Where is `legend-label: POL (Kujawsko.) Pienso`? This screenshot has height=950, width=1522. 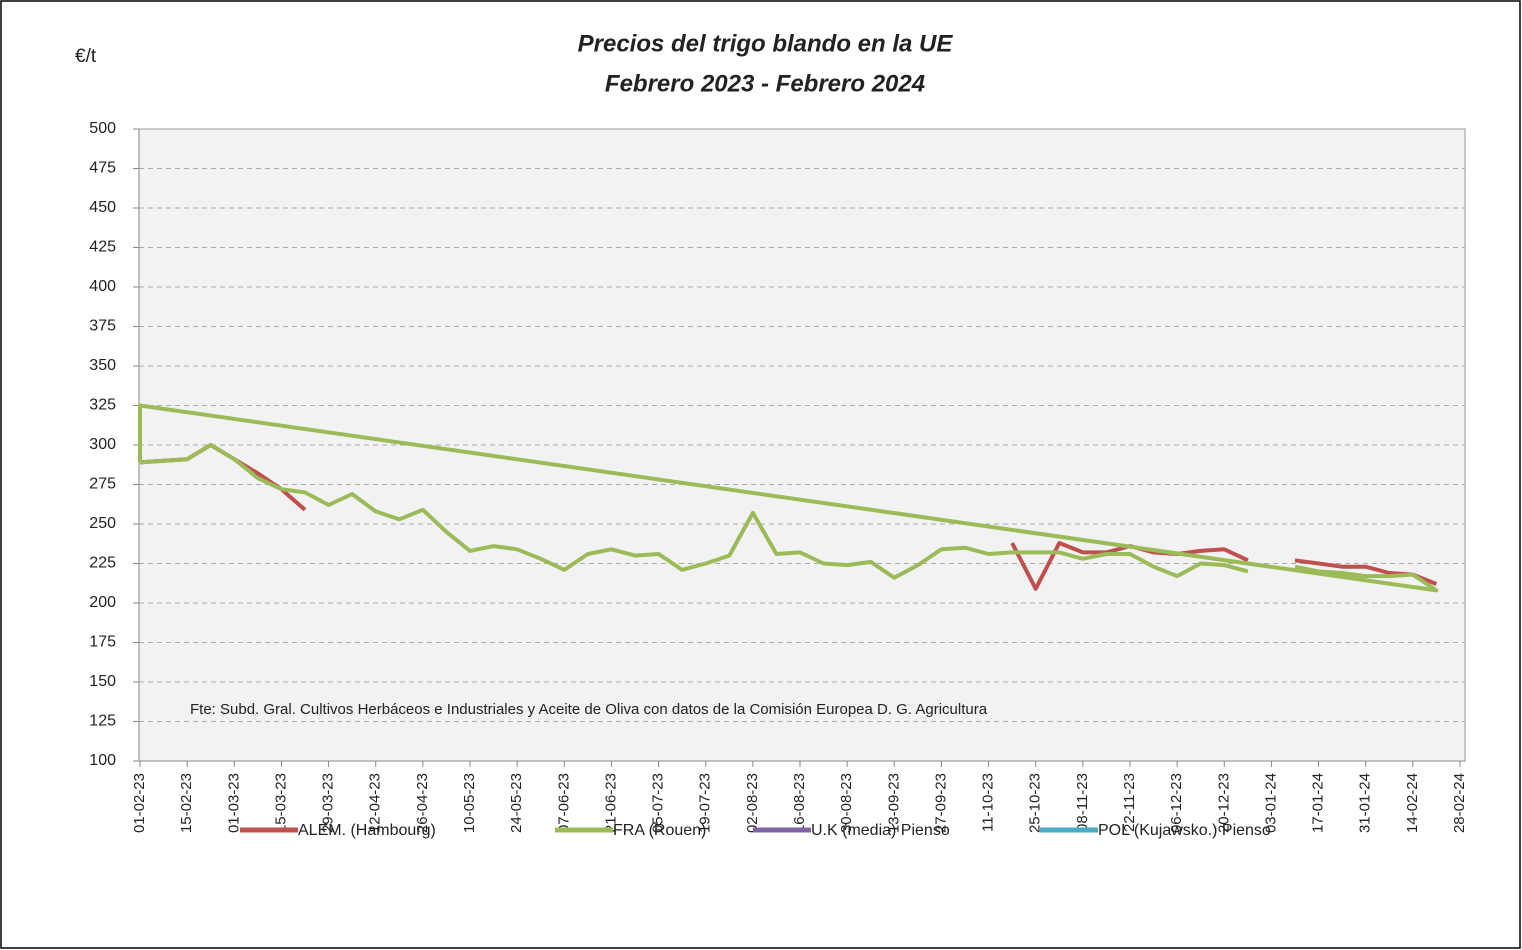 legend-label: POL (Kujawsko.) Pienso is located at coordinates (1184, 830).